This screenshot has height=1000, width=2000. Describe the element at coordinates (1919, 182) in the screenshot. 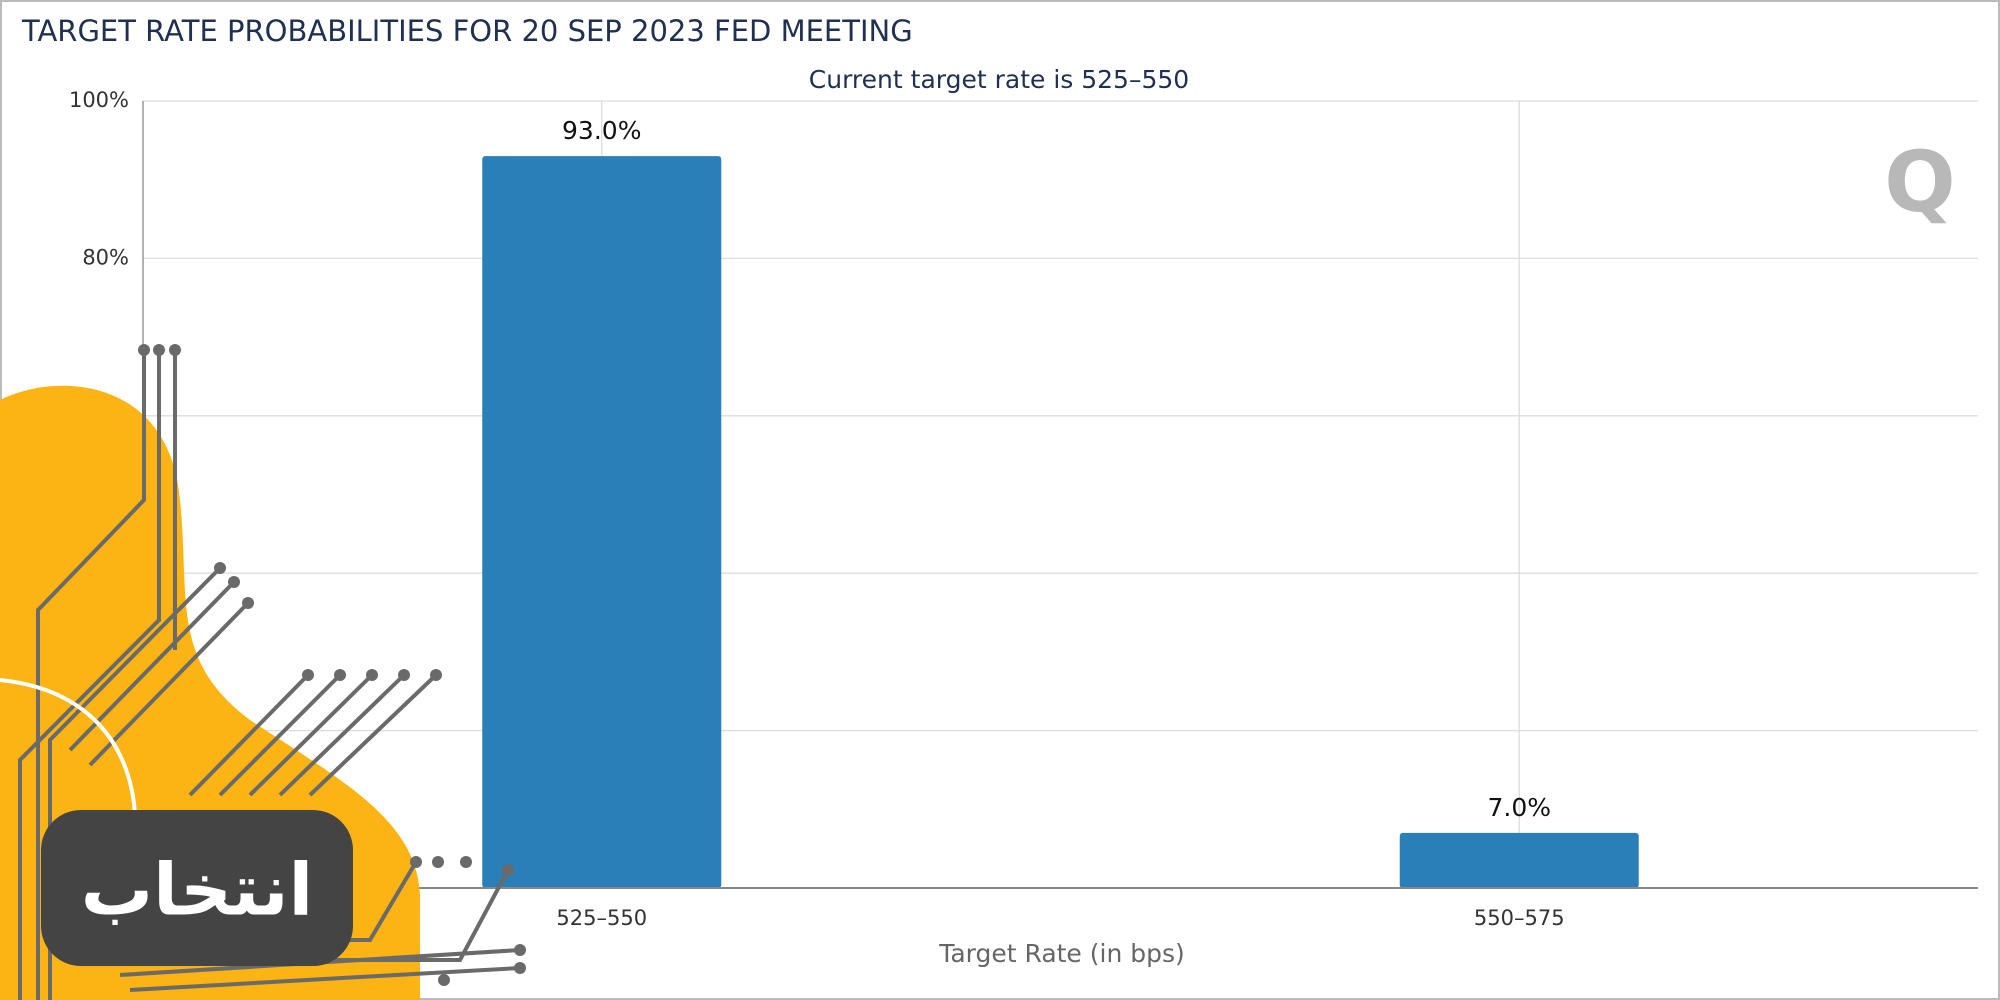

I see `logo: Q` at that location.